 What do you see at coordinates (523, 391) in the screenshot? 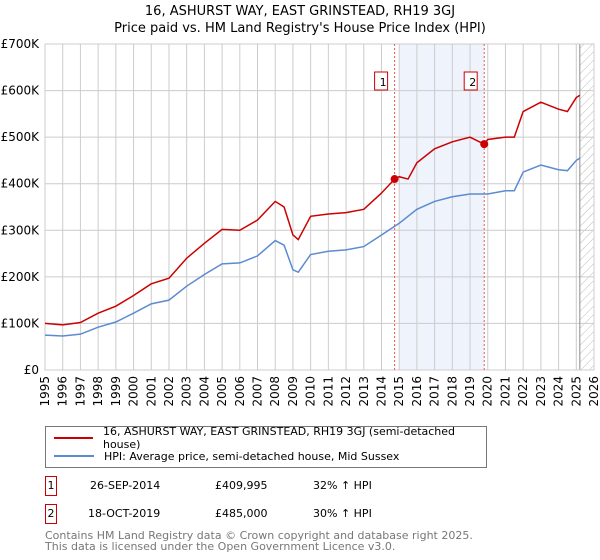
I see `x-tick-label: 2022` at bounding box center [523, 391].